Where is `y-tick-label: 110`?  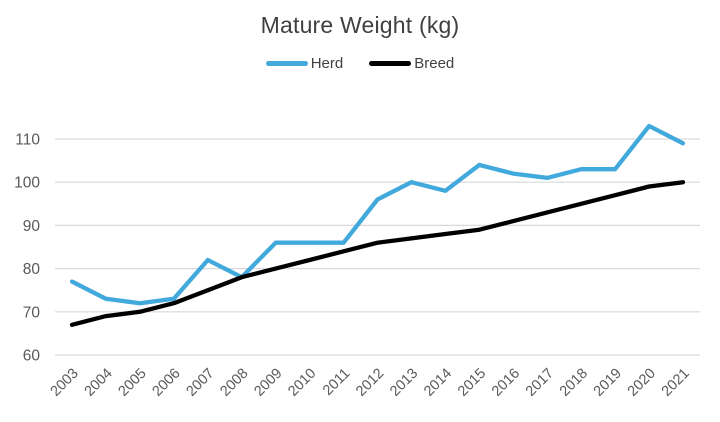
y-tick-label: 110 is located at coordinates (27, 140).